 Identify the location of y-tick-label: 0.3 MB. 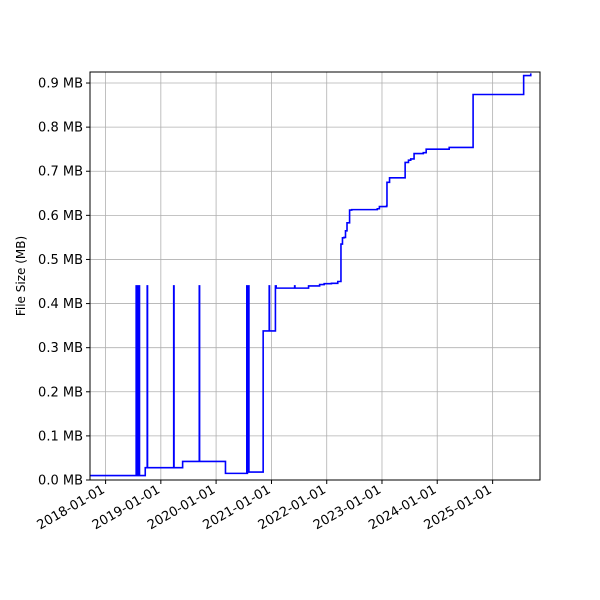
(60, 348).